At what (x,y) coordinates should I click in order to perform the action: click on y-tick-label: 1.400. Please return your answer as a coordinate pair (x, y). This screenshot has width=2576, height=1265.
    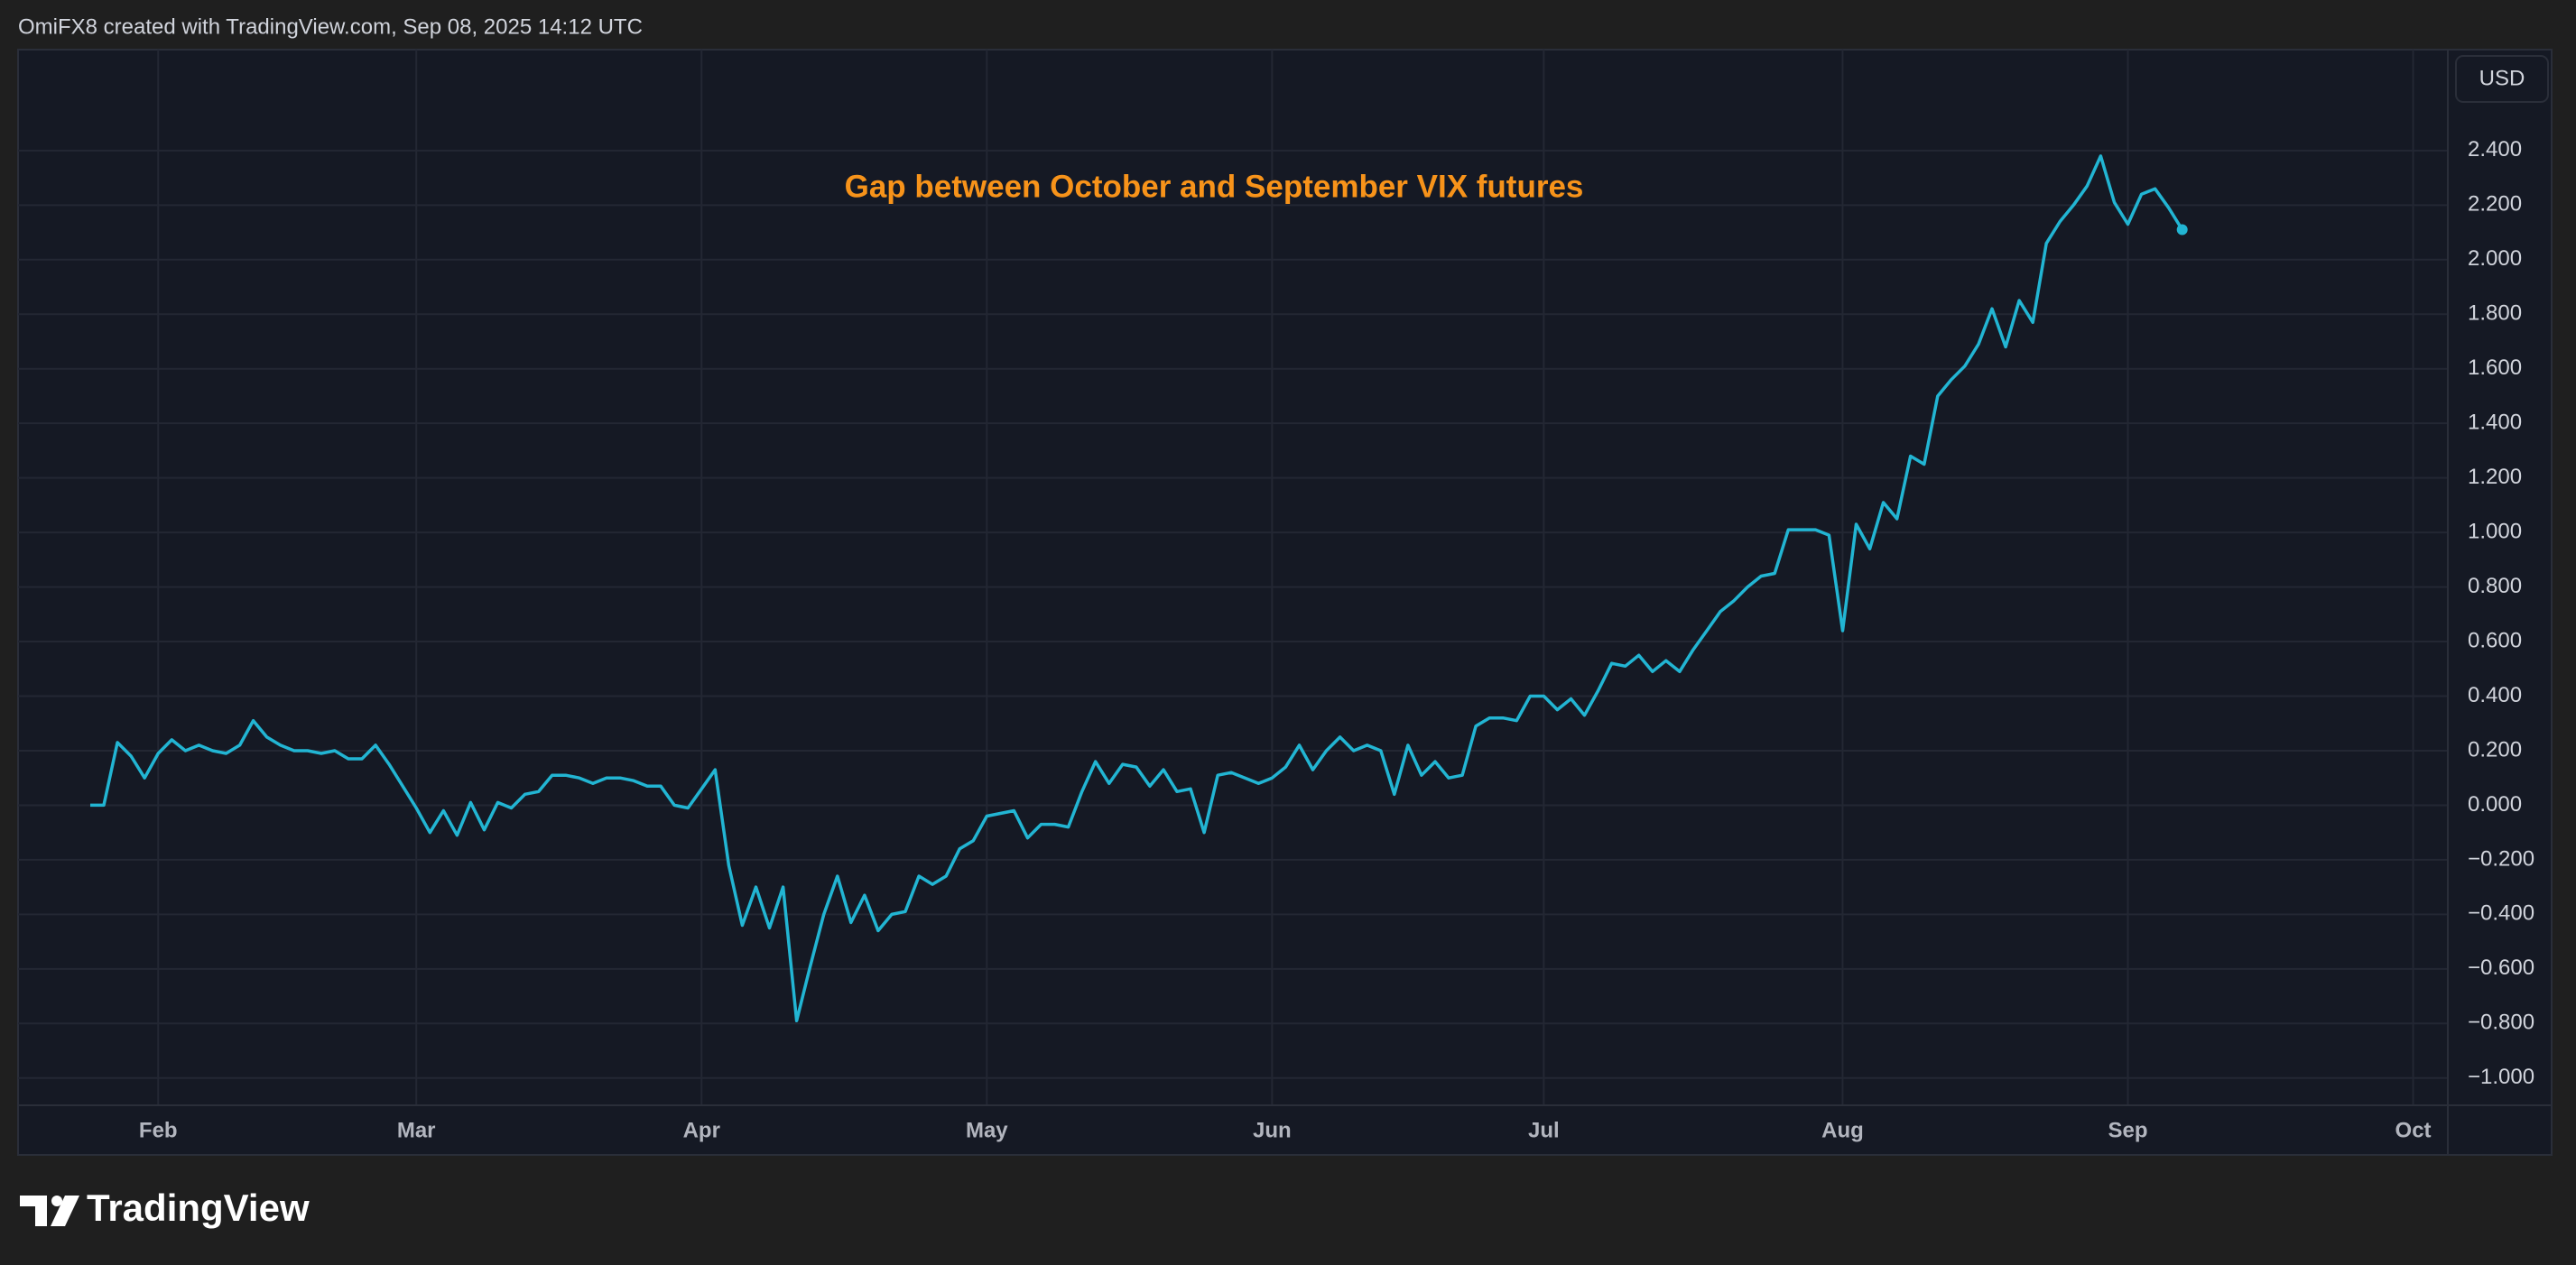
    Looking at the image, I should click on (2495, 423).